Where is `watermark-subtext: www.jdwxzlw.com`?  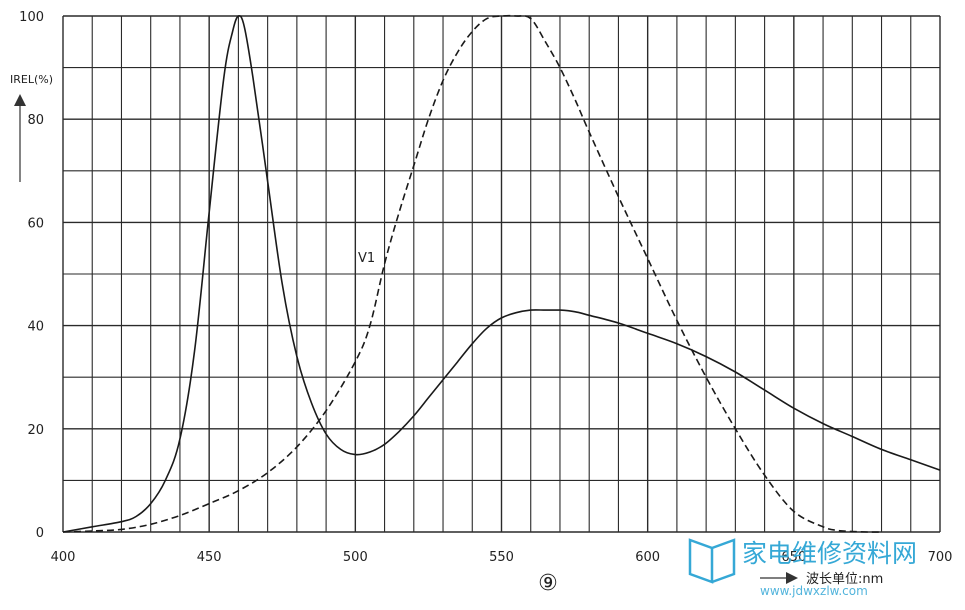 watermark-subtext: www.jdwxzlw.com is located at coordinates (814, 591).